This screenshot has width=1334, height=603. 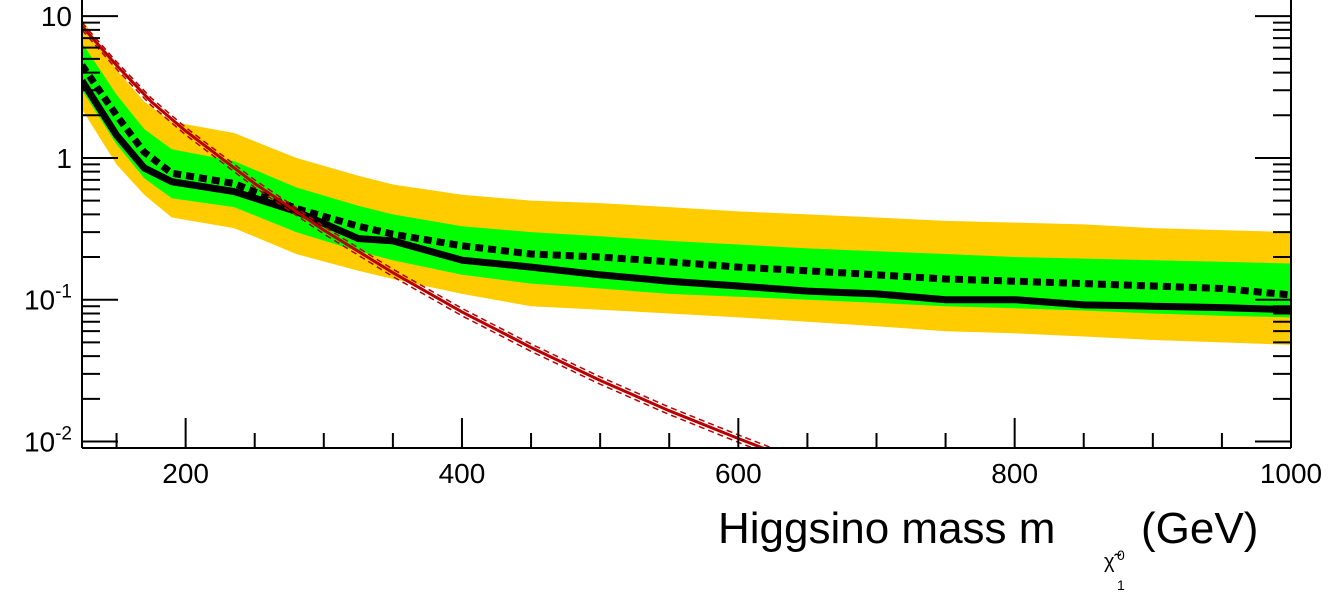 I want to click on x-axis-unit: (GeV), so click(x=1199, y=528).